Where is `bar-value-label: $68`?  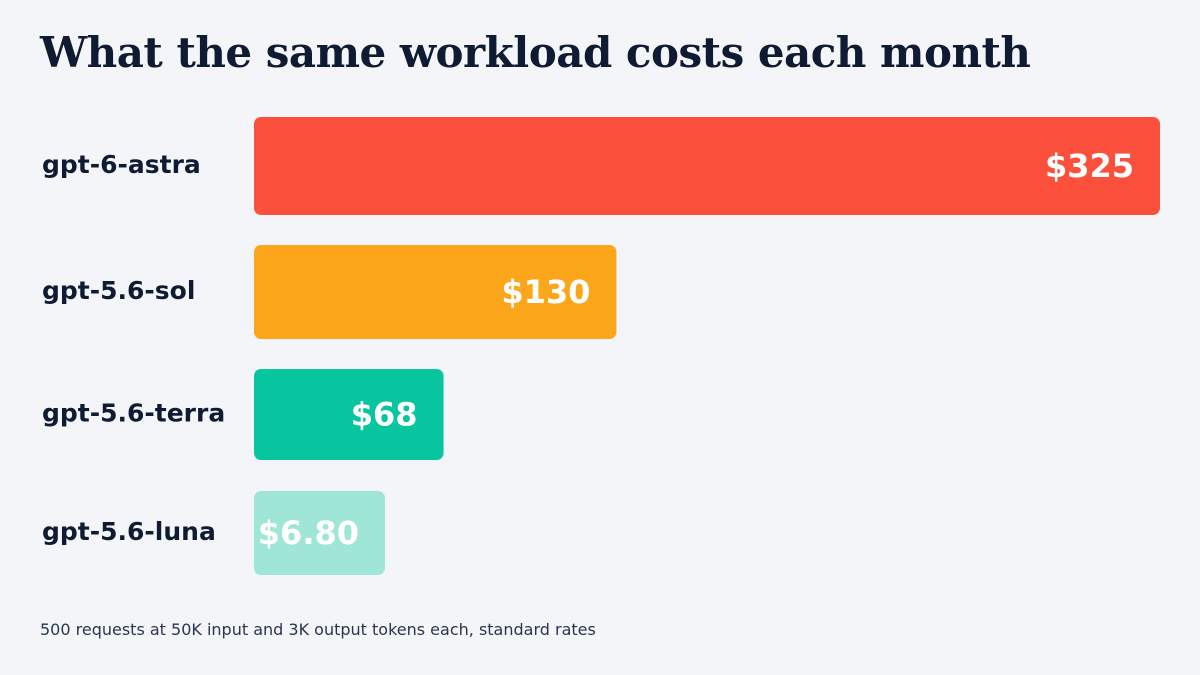
bar-value-label: $68 is located at coordinates (384, 415).